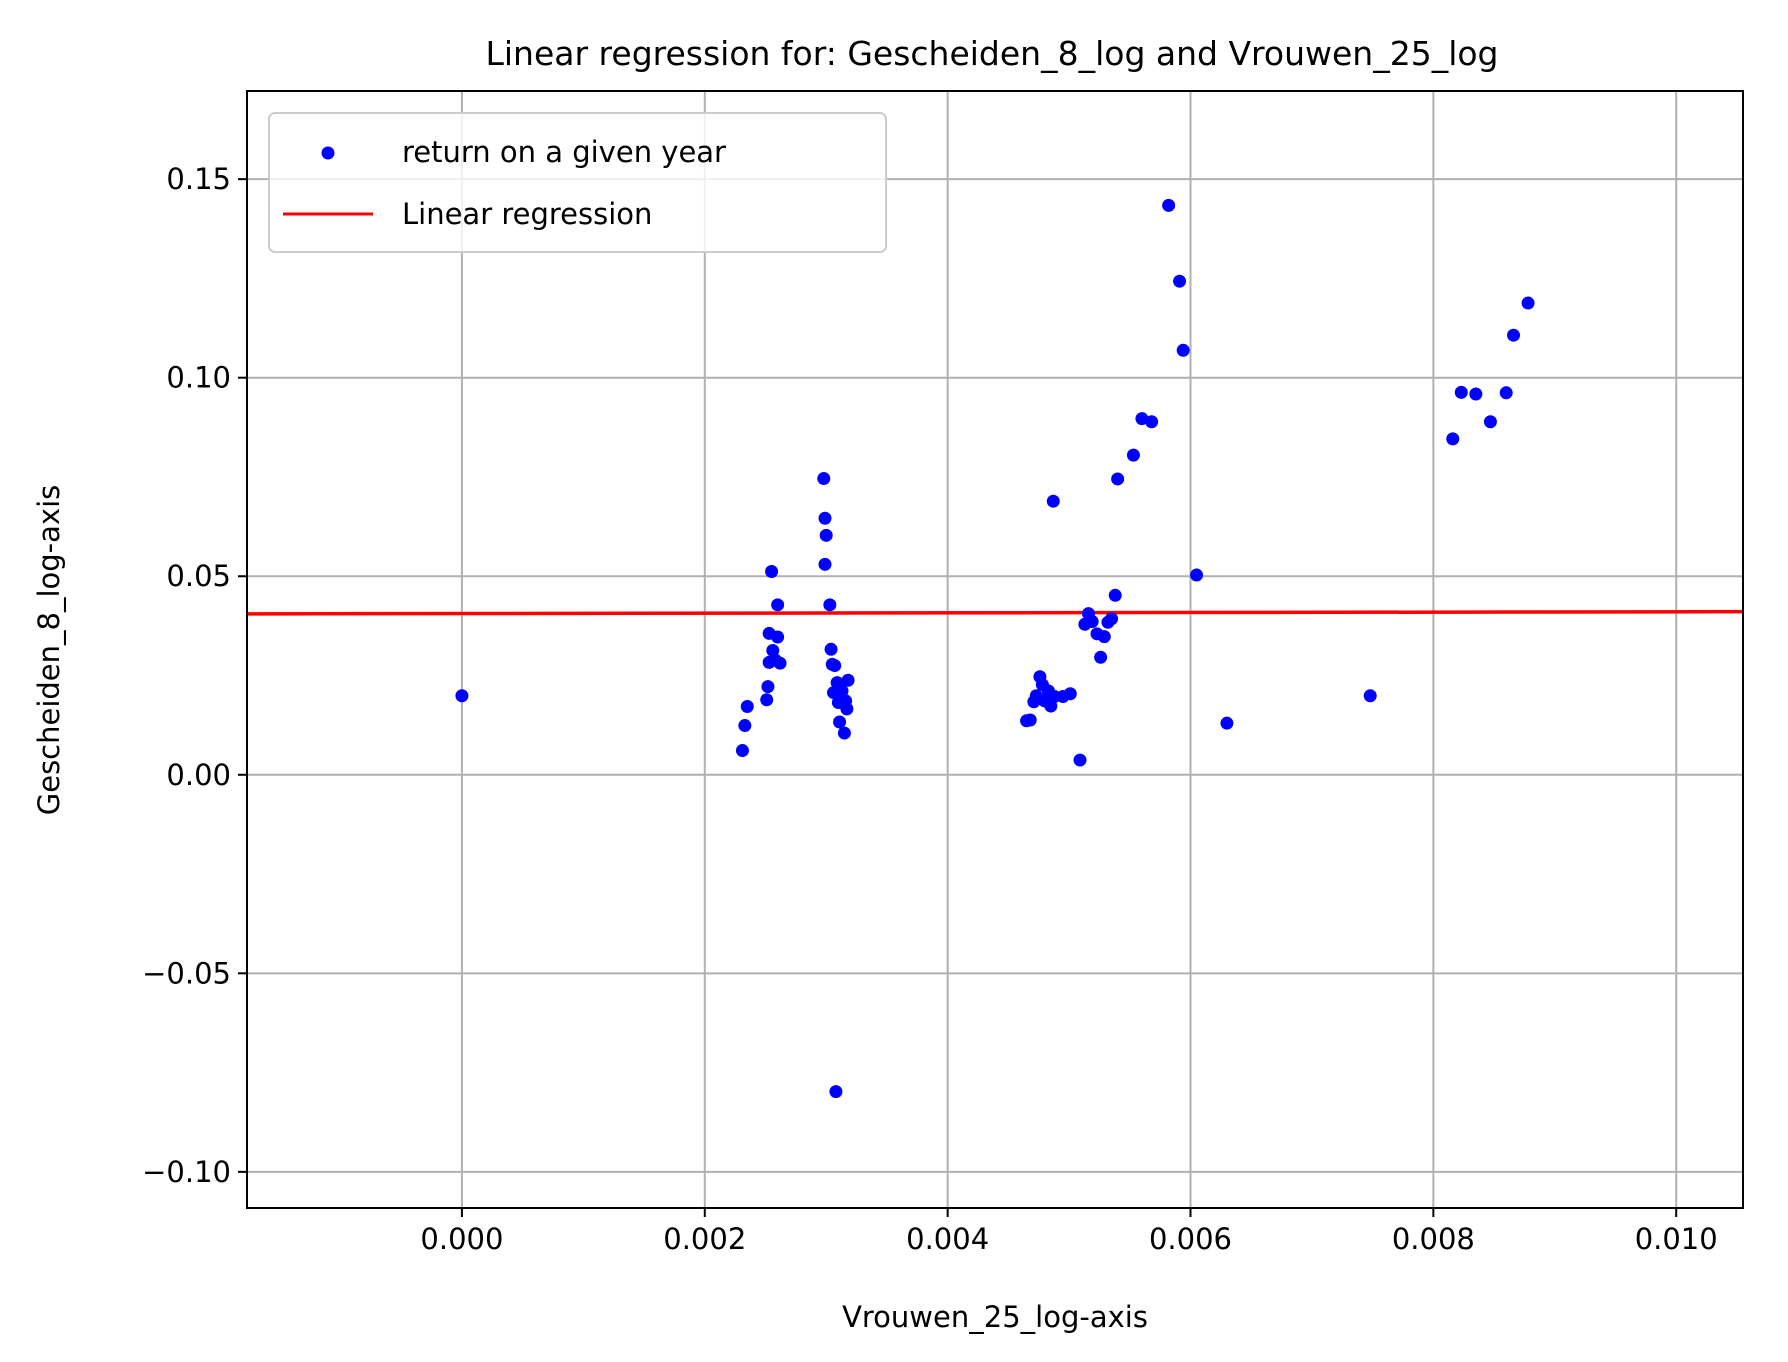 The height and width of the screenshot is (1362, 1788). What do you see at coordinates (198, 179) in the screenshot?
I see `y-tick-label: 0.15` at bounding box center [198, 179].